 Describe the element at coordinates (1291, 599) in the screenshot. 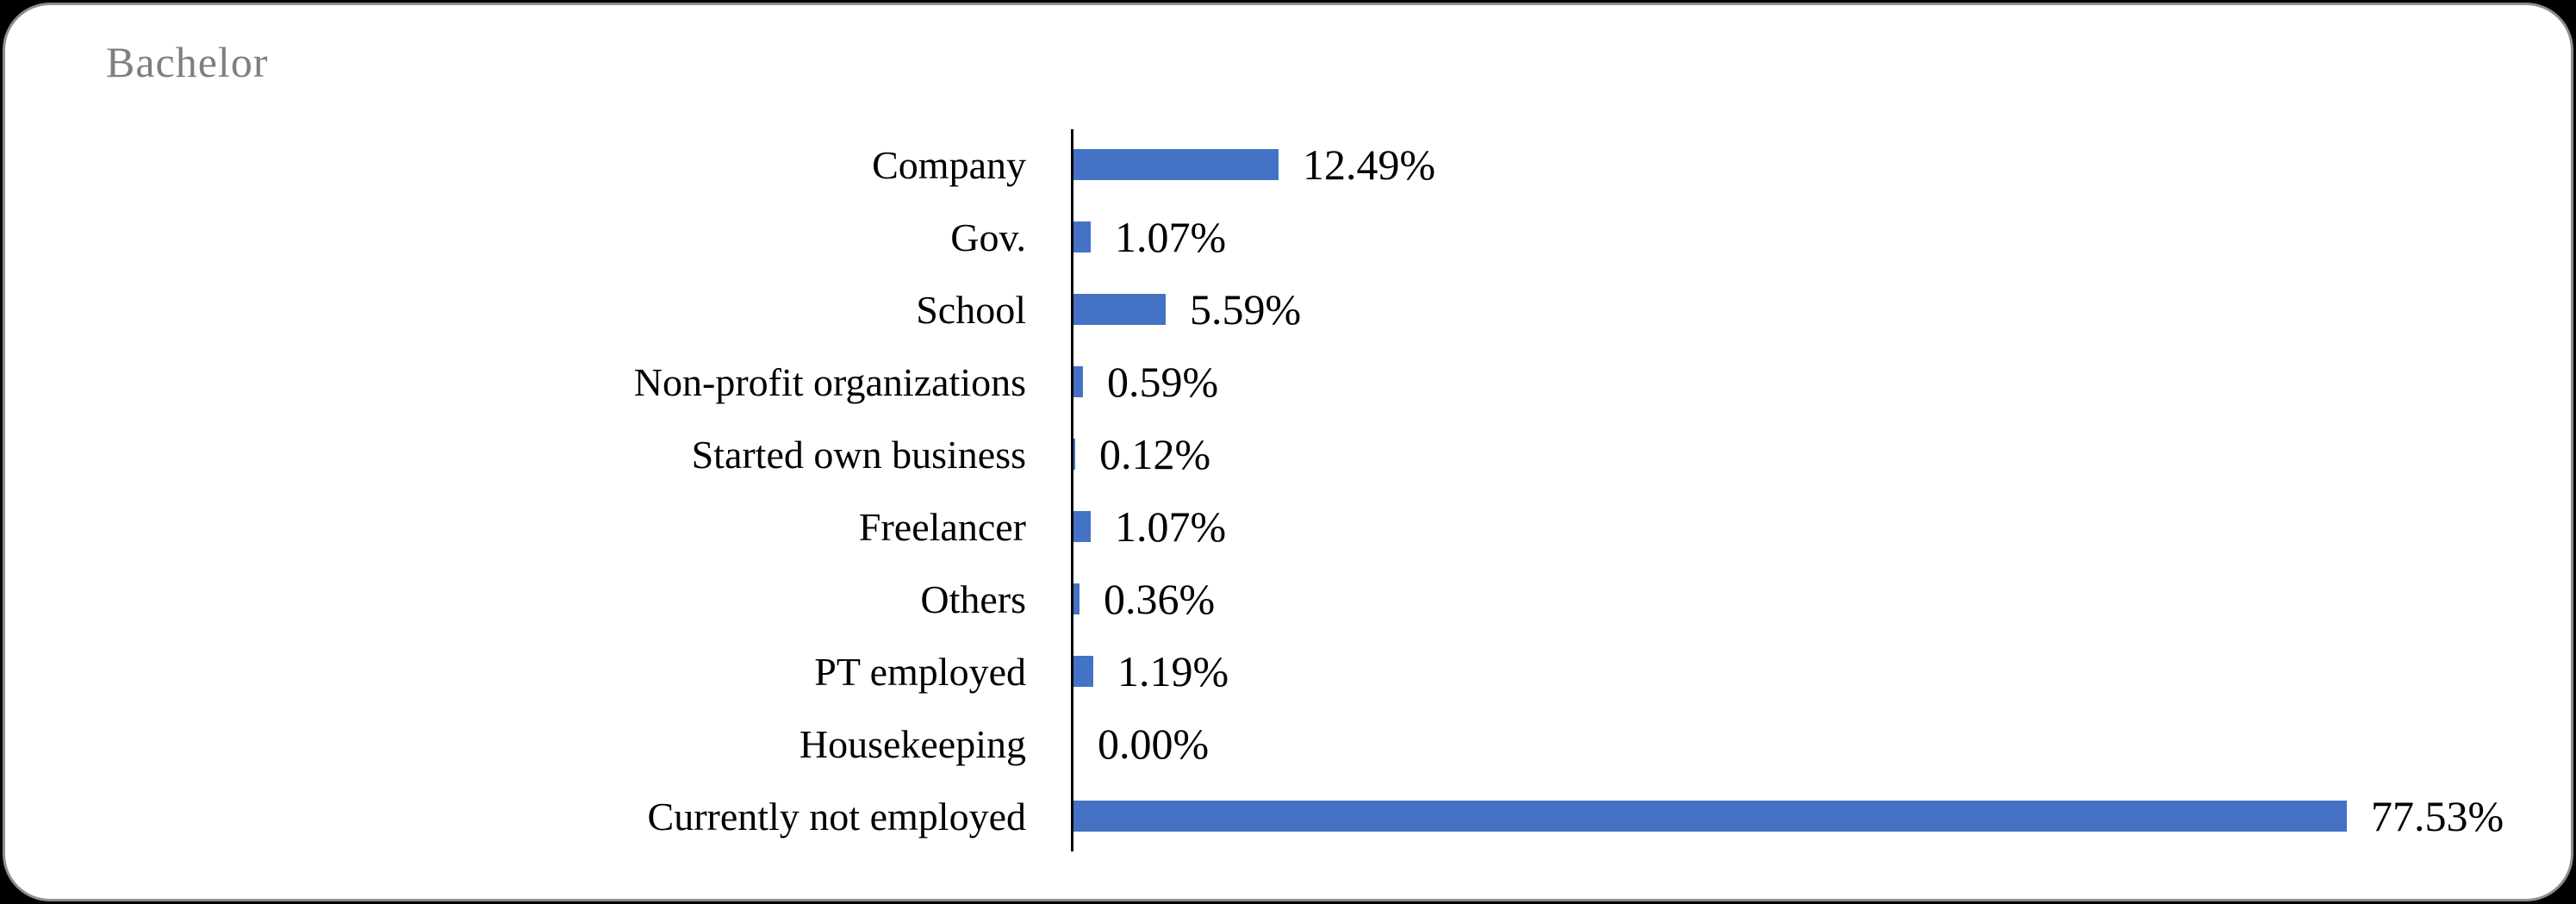

I see `chart-row: Others 0.36%` at that location.